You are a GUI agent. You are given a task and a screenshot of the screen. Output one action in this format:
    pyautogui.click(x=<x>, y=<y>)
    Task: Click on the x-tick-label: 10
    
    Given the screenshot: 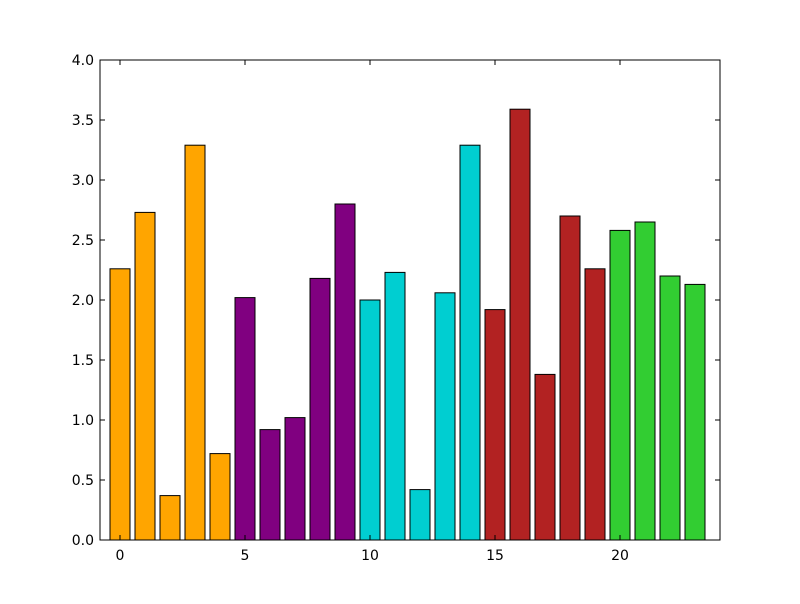 What is the action you would take?
    pyautogui.click(x=370, y=556)
    